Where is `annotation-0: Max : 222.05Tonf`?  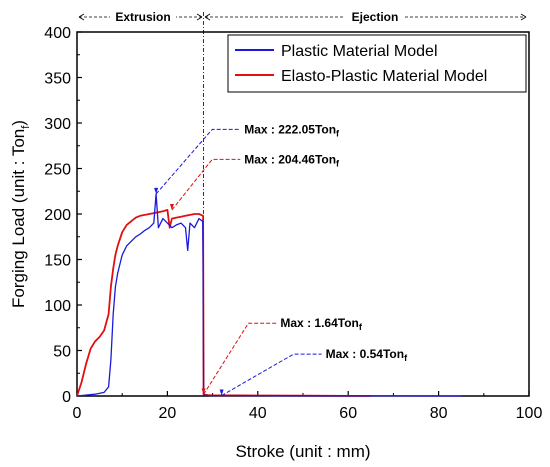 annotation-0: Max : 222.05Tonf is located at coordinates (247, 158).